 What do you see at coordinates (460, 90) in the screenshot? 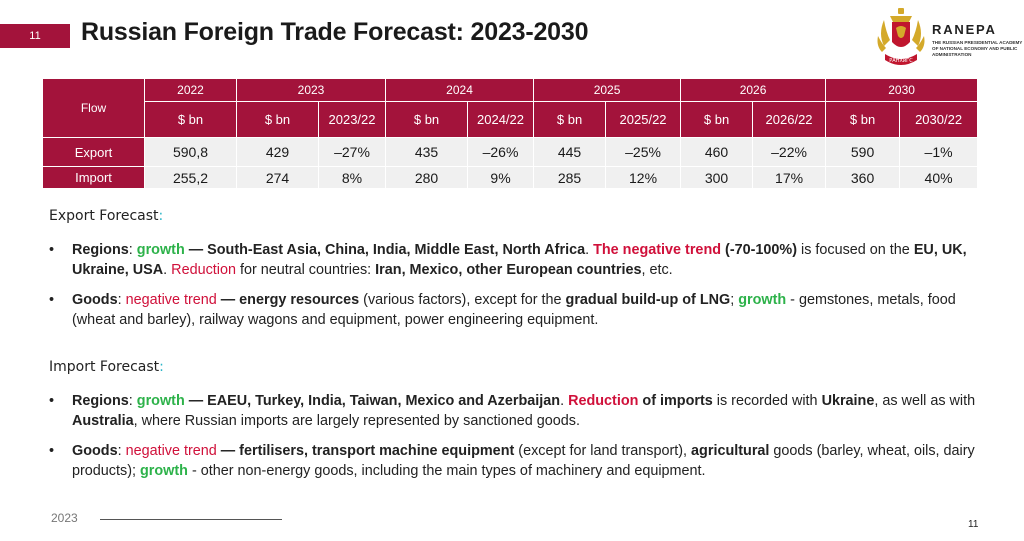
I see `year-header: 2024` at bounding box center [460, 90].